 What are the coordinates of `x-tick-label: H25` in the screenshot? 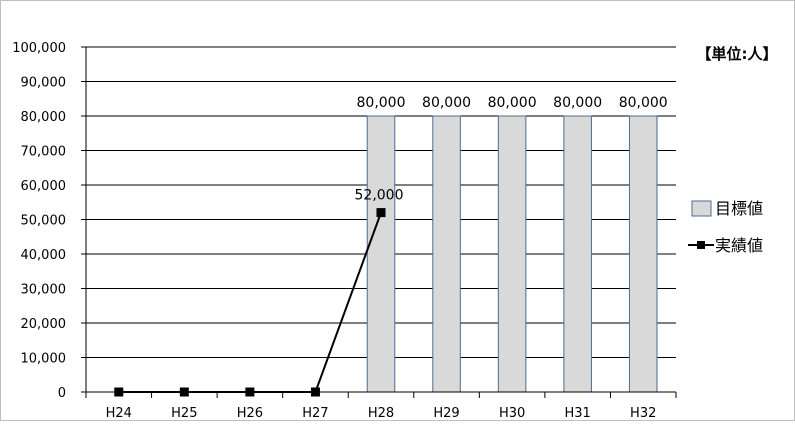 It's located at (184, 413).